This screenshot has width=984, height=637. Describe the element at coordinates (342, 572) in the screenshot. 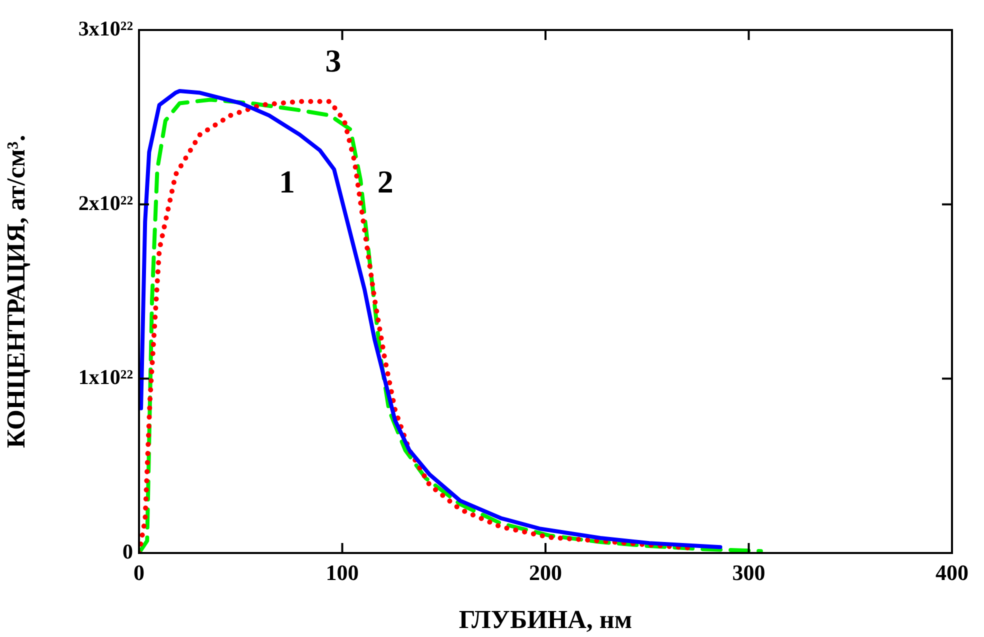

I see `x-tick-label: 100` at that location.